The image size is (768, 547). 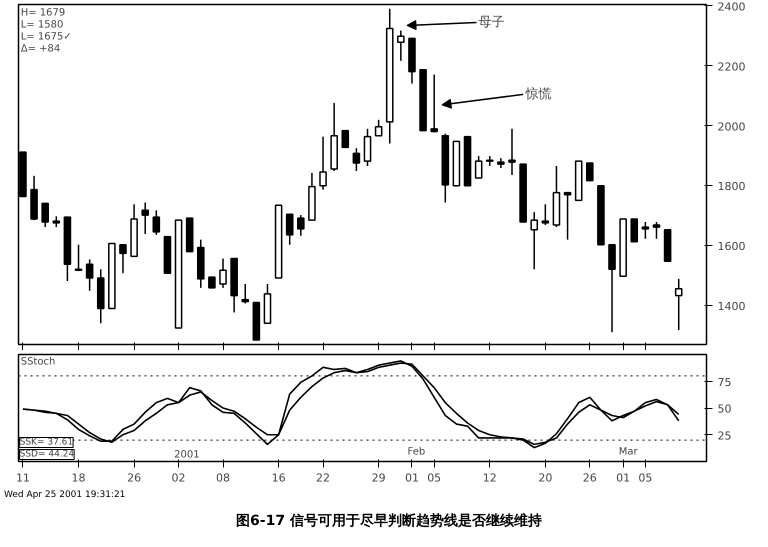 I want to click on chart-title: SStoch, so click(x=38, y=362).